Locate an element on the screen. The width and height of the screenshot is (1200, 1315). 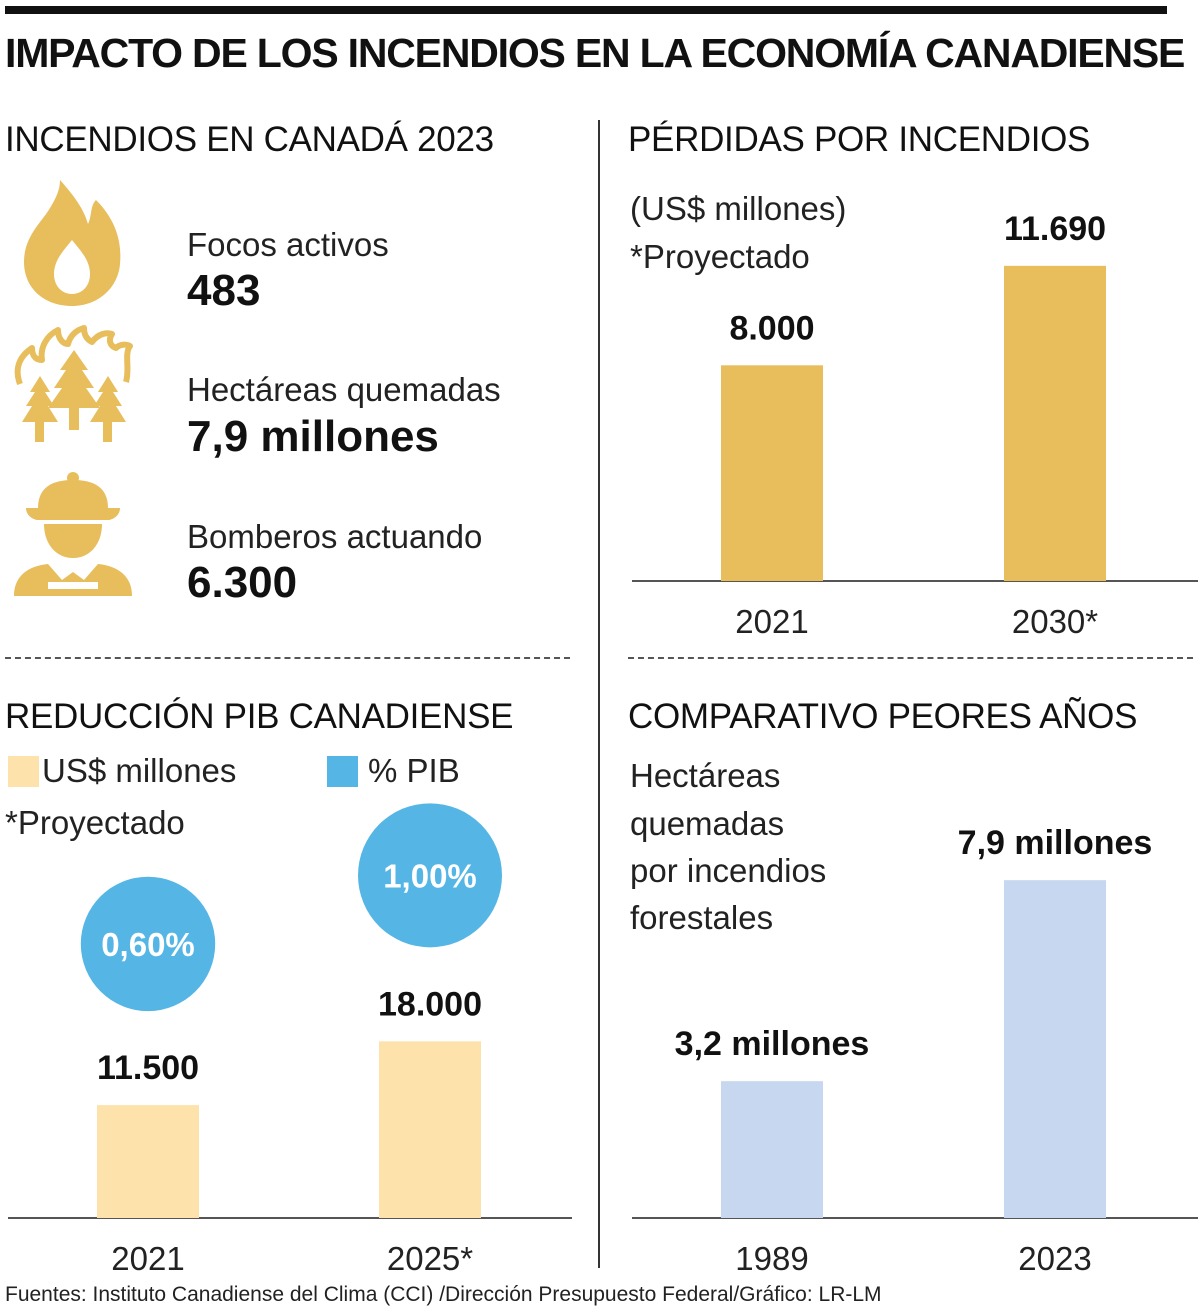
losses-value-label: 8.000 is located at coordinates (771, 328).